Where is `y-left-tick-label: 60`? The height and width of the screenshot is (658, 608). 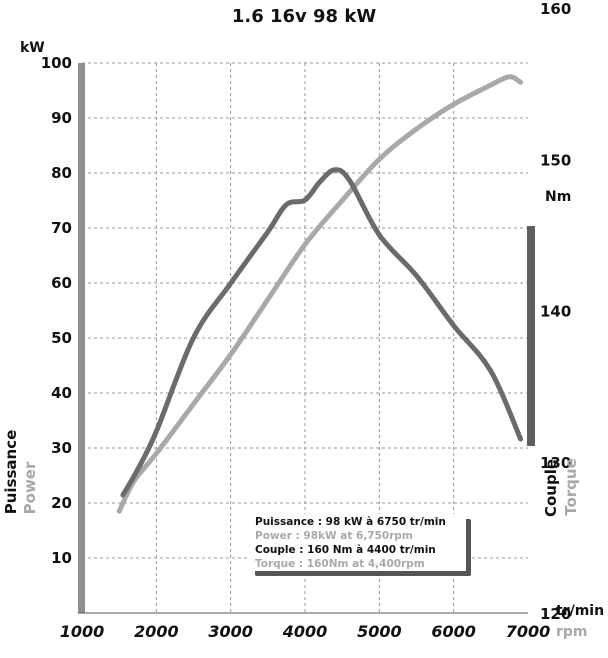
y-left-tick-label: 60 is located at coordinates (61, 283).